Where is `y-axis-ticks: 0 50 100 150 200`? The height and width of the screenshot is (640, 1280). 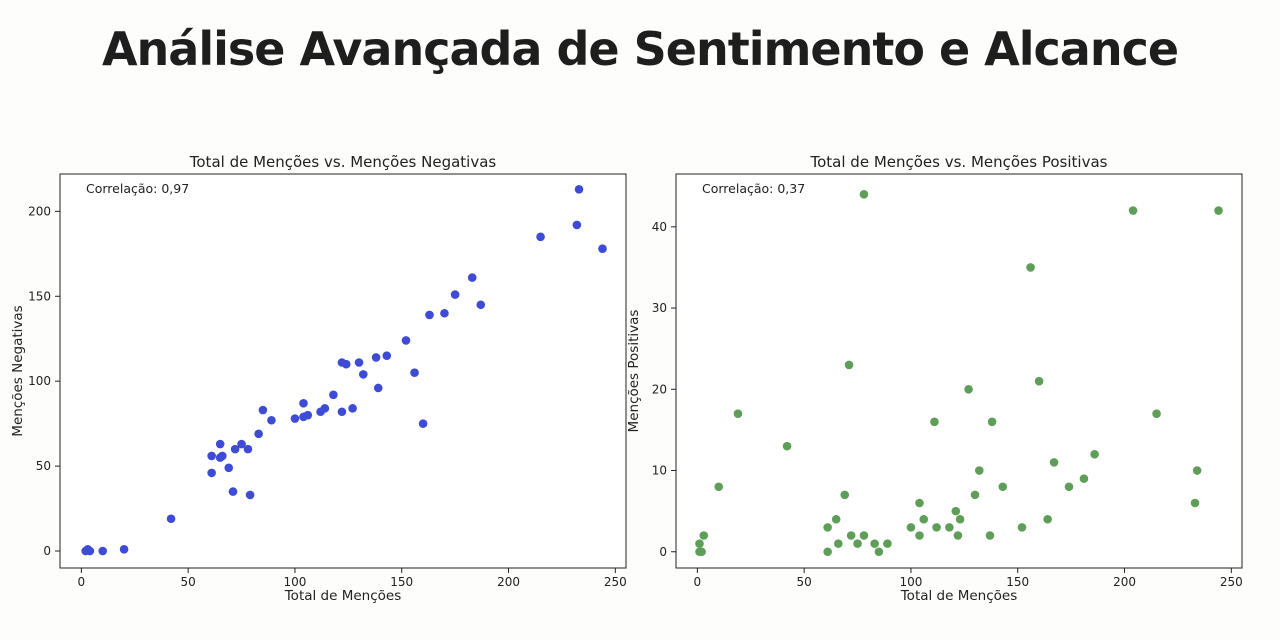 y-axis-ticks: 0 50 100 150 200 is located at coordinates (44, 381).